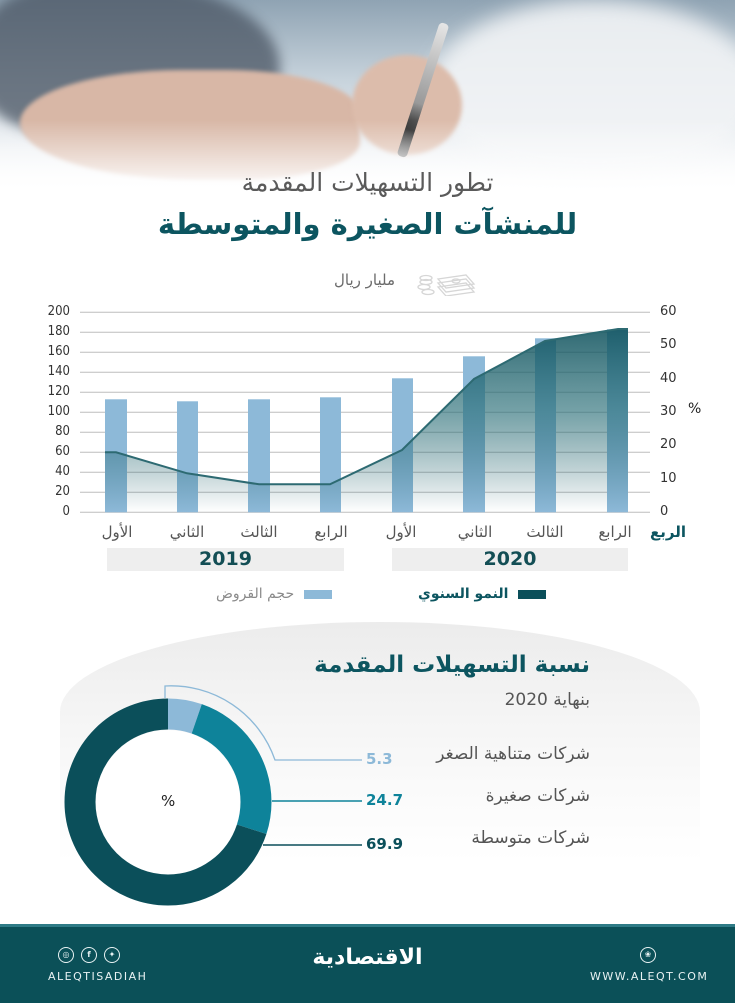 This screenshot has width=735, height=1003. What do you see at coordinates (364, 280) in the screenshot?
I see `unit-label: مليار ريال` at bounding box center [364, 280].